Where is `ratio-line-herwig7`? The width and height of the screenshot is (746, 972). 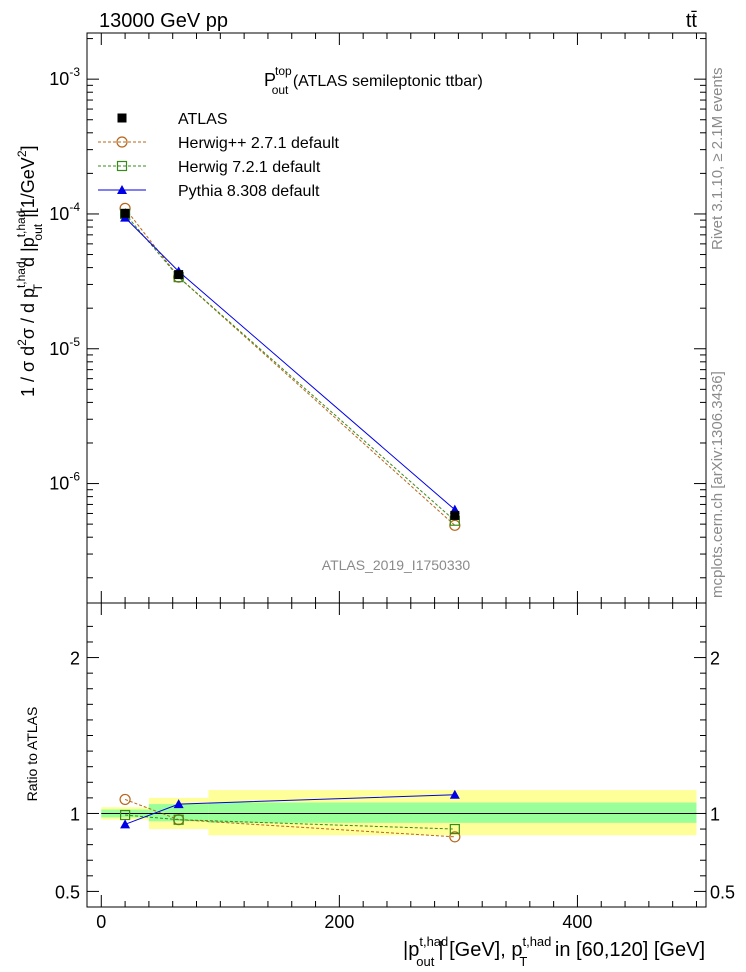
ratio-line-herwig7 is located at coordinates (290, 822).